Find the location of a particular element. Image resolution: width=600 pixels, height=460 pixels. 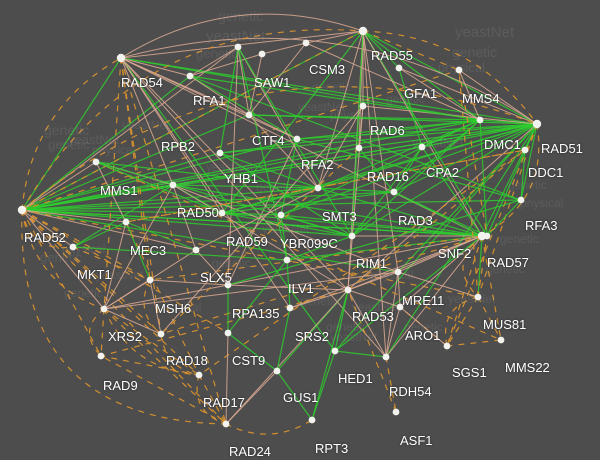

graph-node-gus1 is located at coordinates (277, 371).